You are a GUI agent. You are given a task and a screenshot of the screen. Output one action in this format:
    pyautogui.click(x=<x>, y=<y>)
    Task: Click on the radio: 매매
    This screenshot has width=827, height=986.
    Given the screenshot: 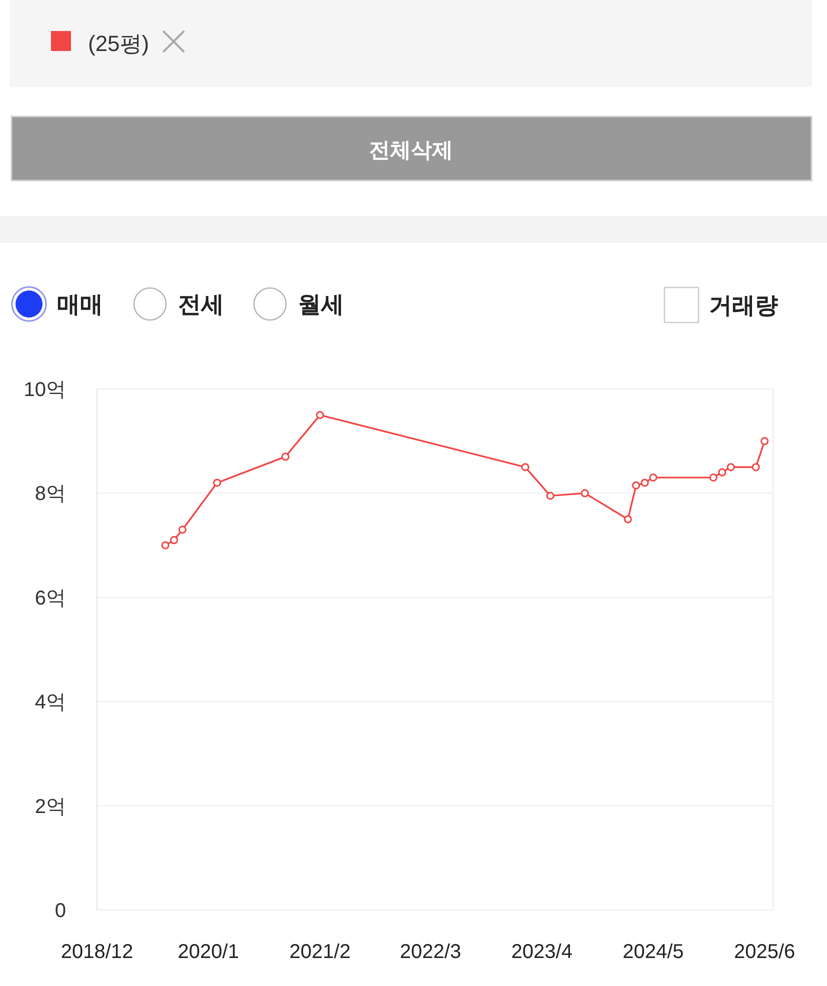 What is the action you would take?
    pyautogui.click(x=57, y=304)
    